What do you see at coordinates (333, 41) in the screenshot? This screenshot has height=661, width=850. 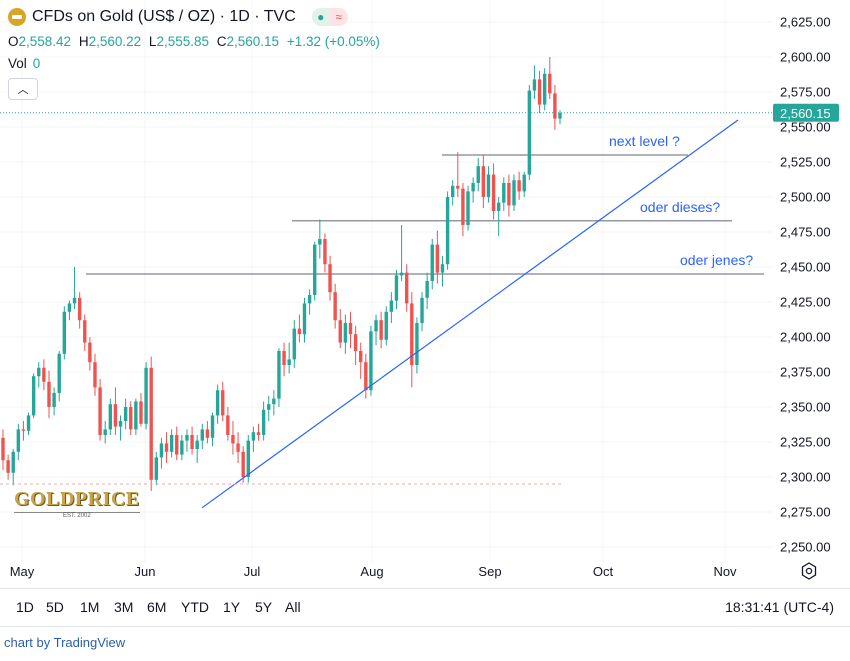 I see `change-value: +1.32 (+0.05%)` at bounding box center [333, 41].